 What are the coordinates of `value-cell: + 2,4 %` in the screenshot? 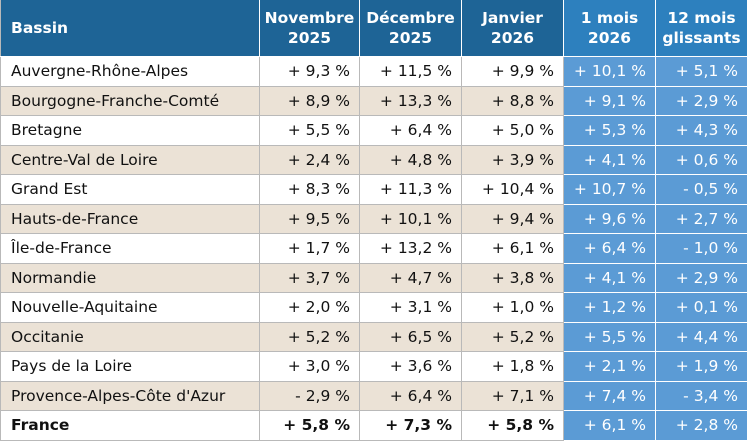 It's located at (309, 160).